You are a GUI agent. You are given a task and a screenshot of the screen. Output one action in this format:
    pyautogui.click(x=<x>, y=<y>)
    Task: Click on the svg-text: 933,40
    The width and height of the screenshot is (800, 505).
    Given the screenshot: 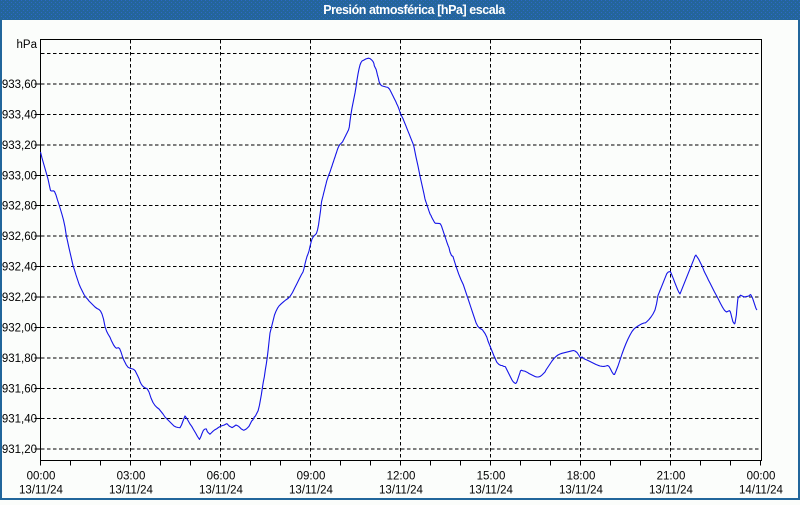 What is the action you would take?
    pyautogui.click(x=19, y=116)
    